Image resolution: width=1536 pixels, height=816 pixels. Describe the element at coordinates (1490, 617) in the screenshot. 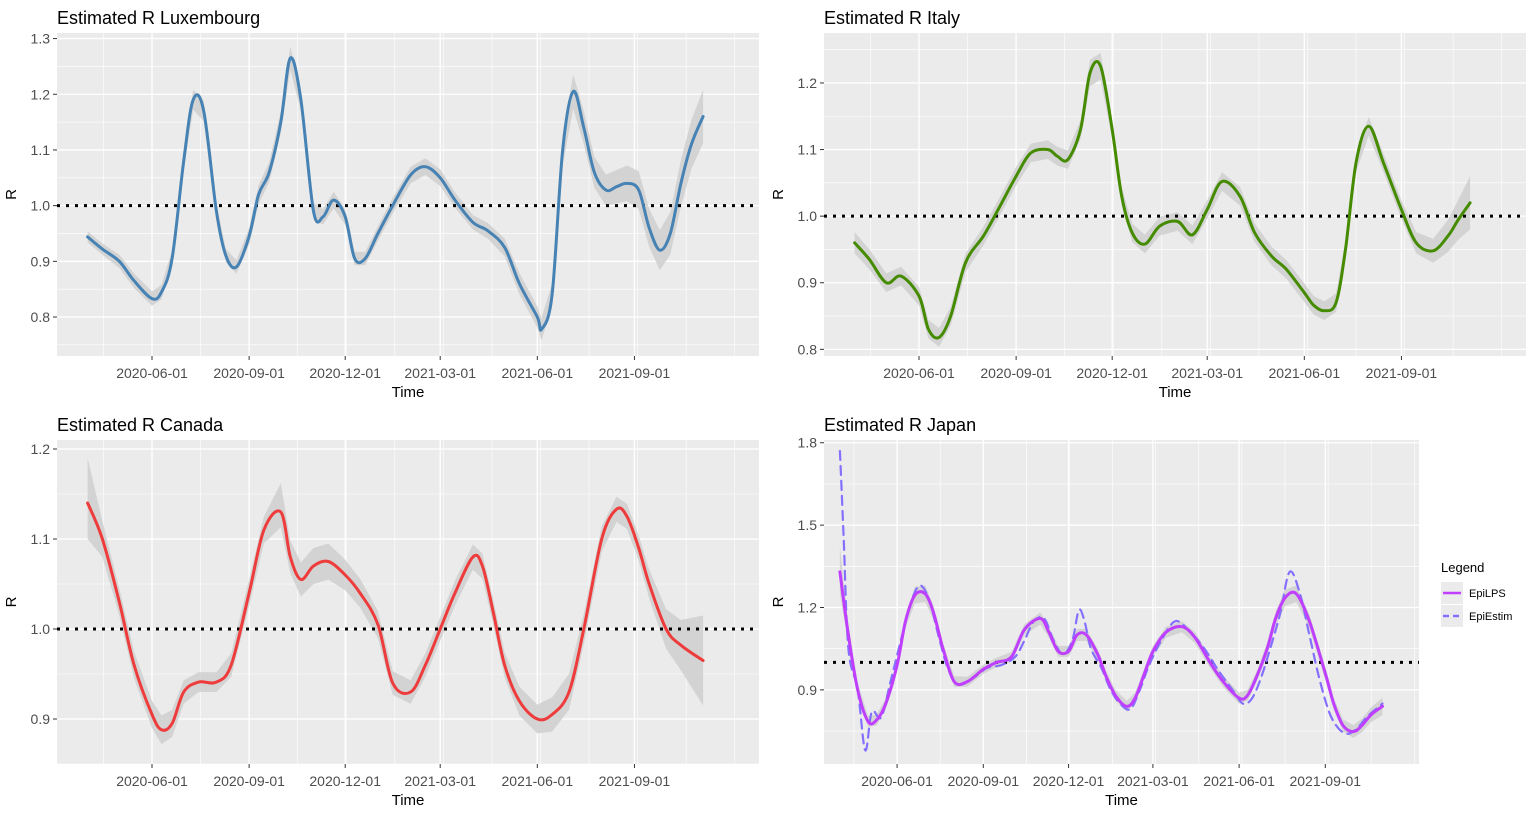

I see `legend-label: EpiEstim` at that location.